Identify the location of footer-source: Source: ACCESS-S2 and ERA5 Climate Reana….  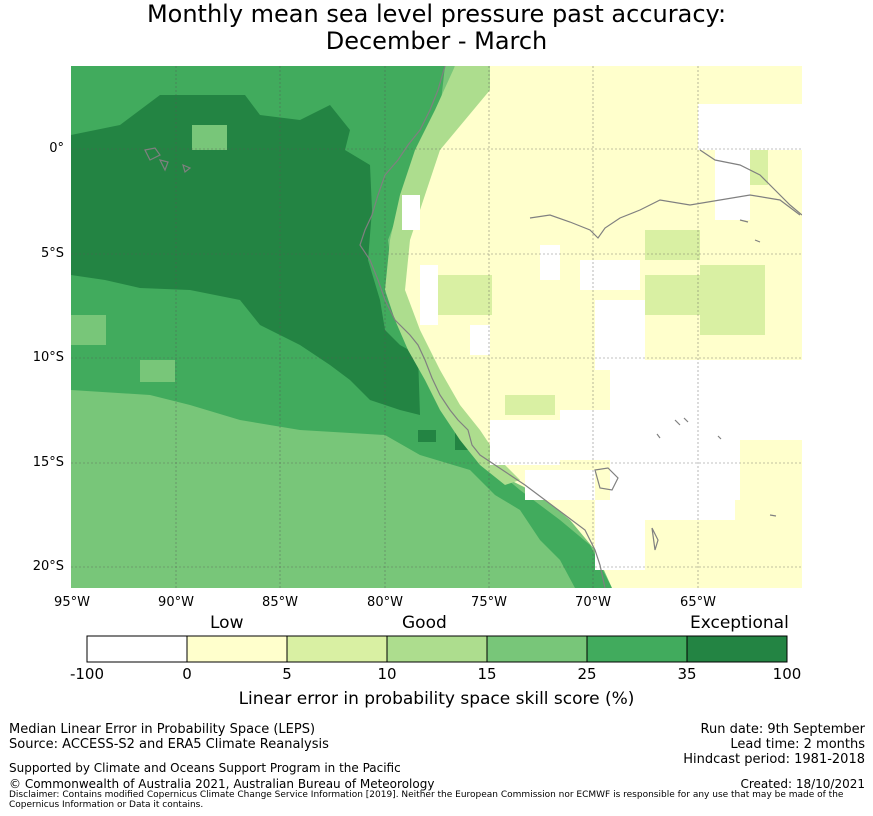
(169, 744).